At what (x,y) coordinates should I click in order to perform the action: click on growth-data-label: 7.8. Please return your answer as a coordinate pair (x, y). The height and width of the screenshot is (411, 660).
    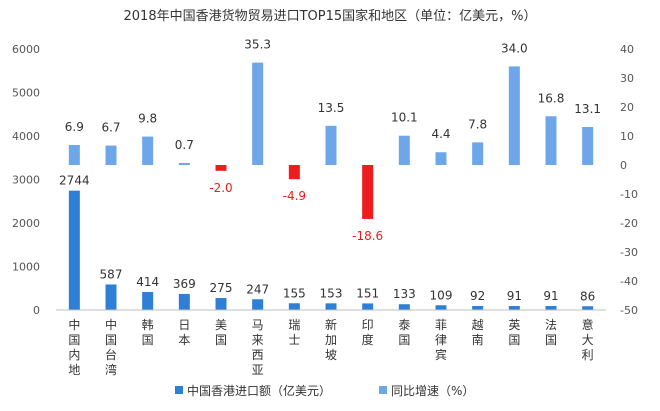
    Looking at the image, I should click on (477, 124).